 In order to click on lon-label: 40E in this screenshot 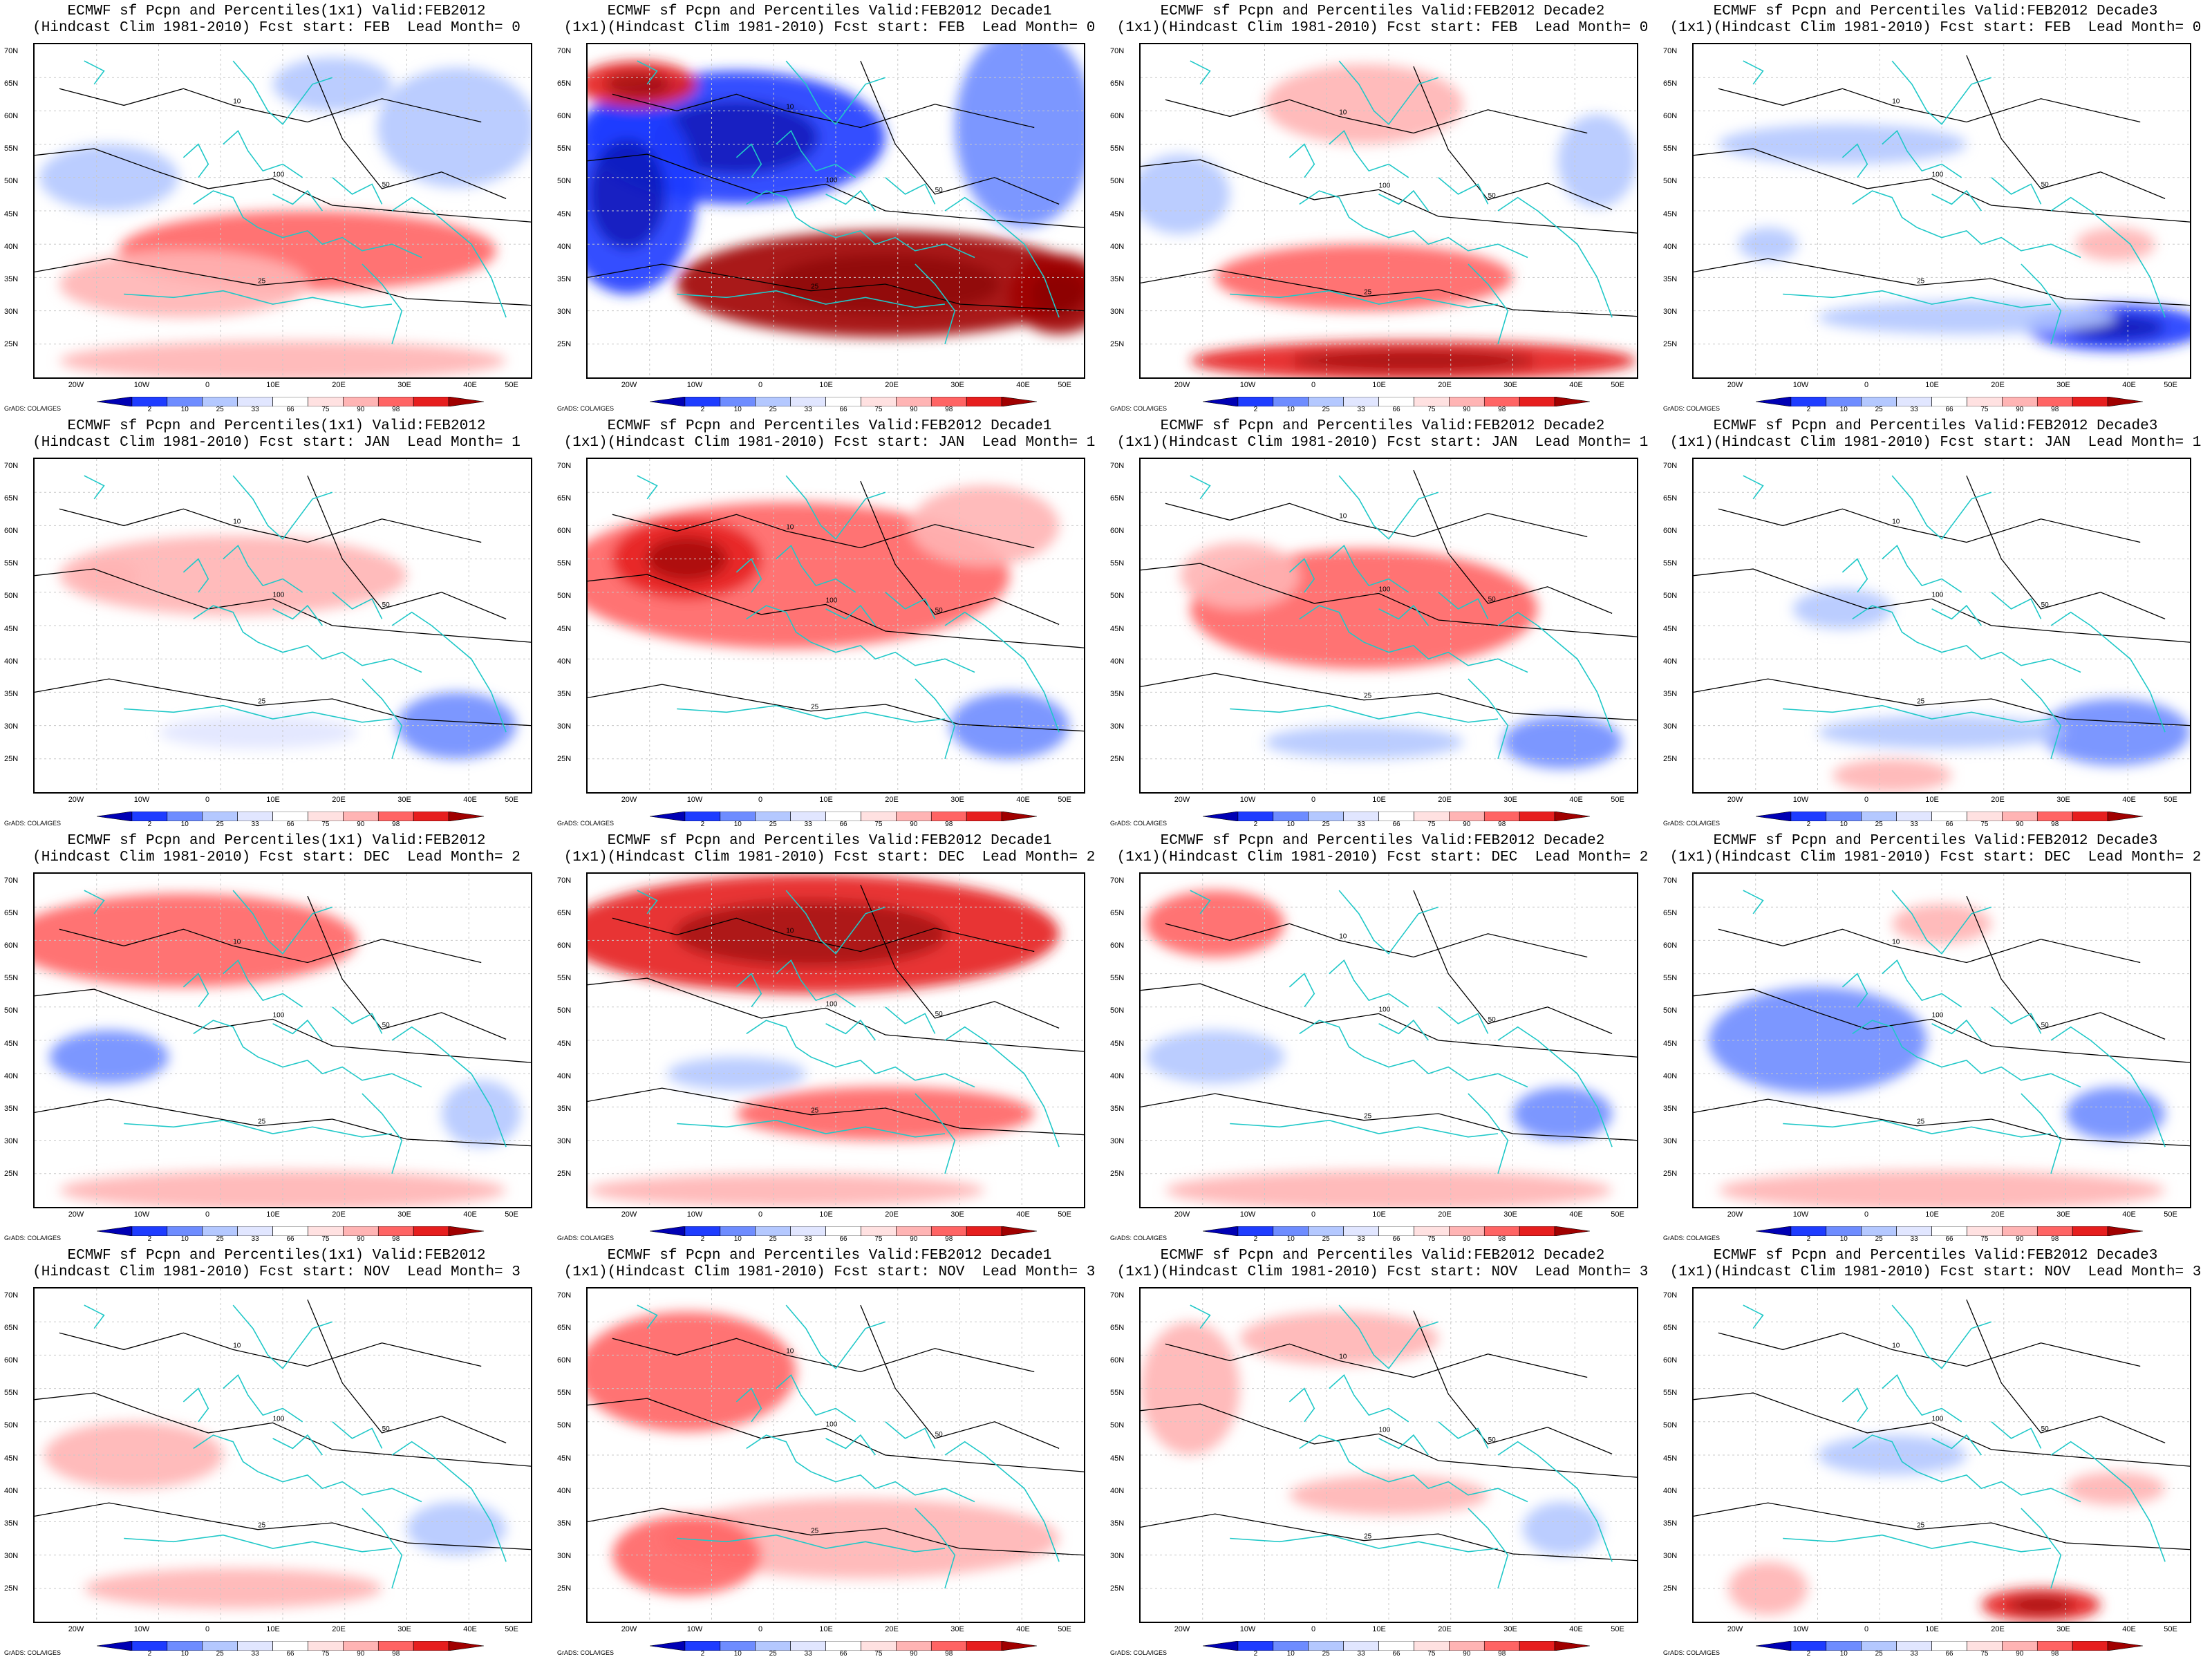, I will do `click(1576, 800)`.